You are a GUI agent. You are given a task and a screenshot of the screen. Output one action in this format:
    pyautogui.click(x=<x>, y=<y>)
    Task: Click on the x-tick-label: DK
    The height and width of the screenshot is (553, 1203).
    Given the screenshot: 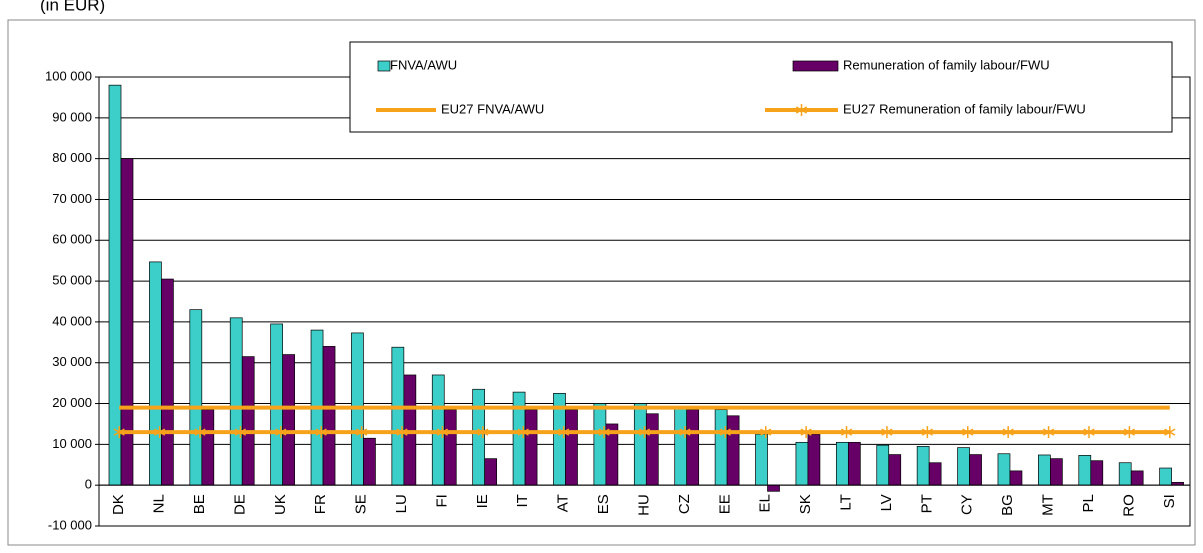 What is the action you would take?
    pyautogui.click(x=118, y=504)
    